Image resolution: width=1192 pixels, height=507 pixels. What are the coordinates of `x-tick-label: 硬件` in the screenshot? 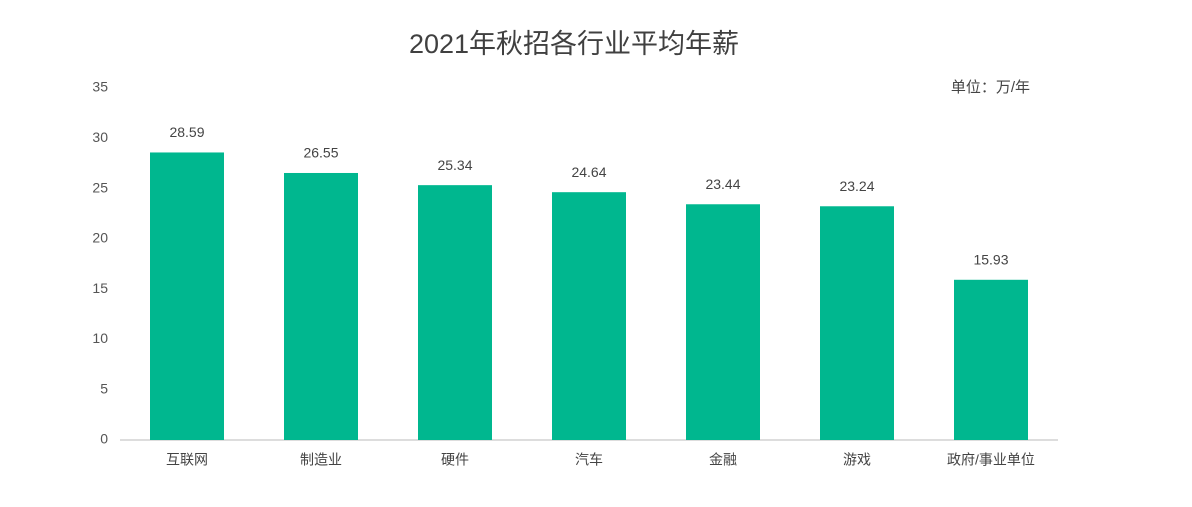 It's located at (455, 460).